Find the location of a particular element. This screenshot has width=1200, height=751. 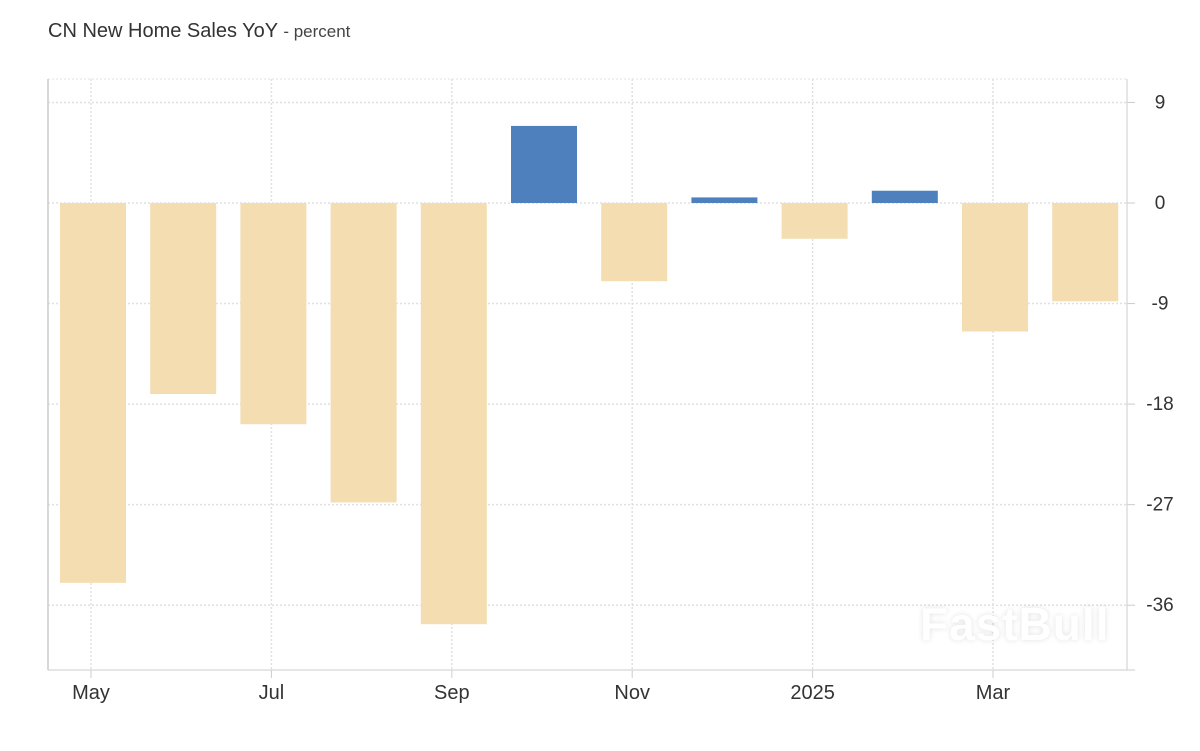

title-text: CN New Home Sales YoY is located at coordinates (163, 31).